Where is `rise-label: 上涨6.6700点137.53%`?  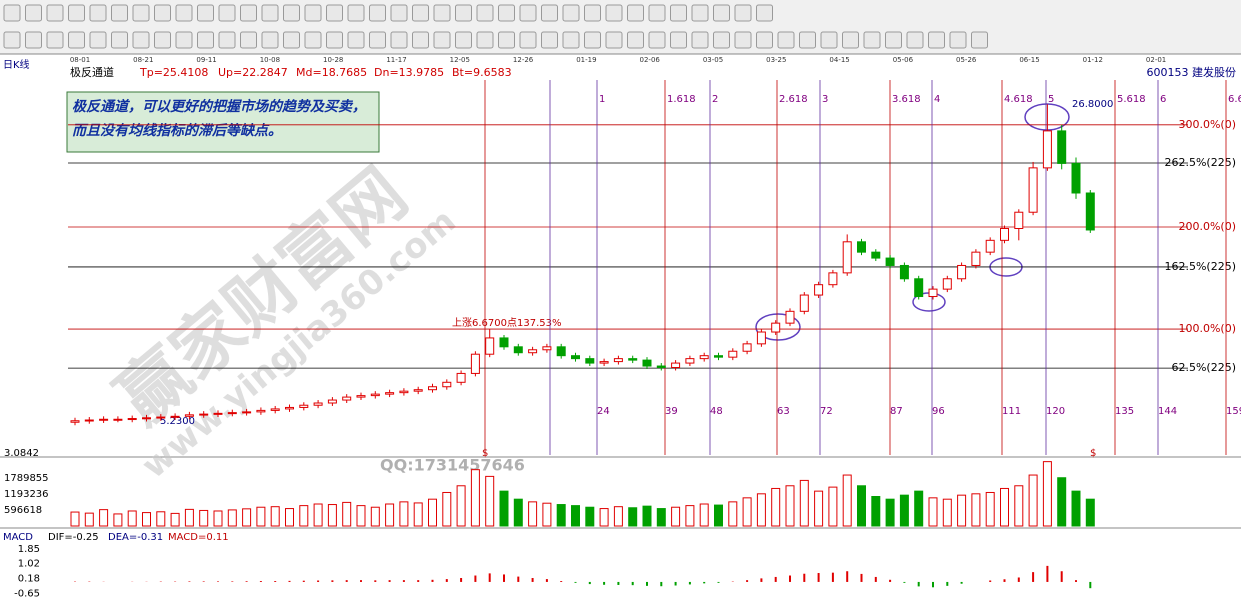
rise-label: 上涨6.6700点137.53% is located at coordinates (506, 323).